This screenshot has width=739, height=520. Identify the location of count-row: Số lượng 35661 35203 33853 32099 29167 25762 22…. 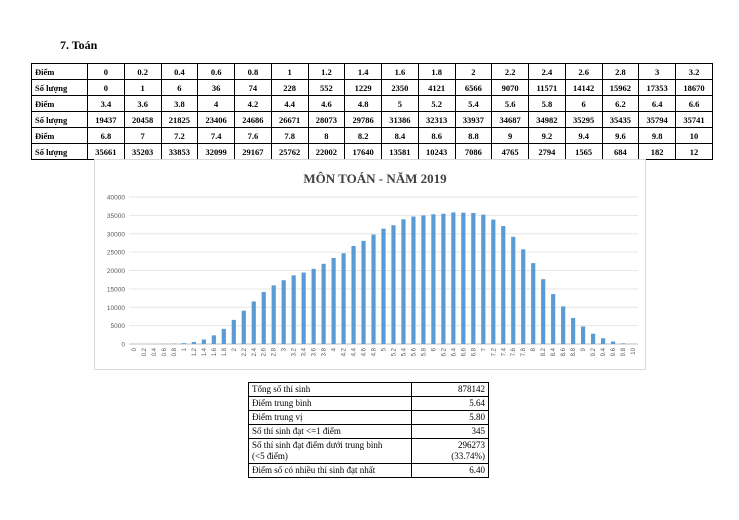
(372, 151).